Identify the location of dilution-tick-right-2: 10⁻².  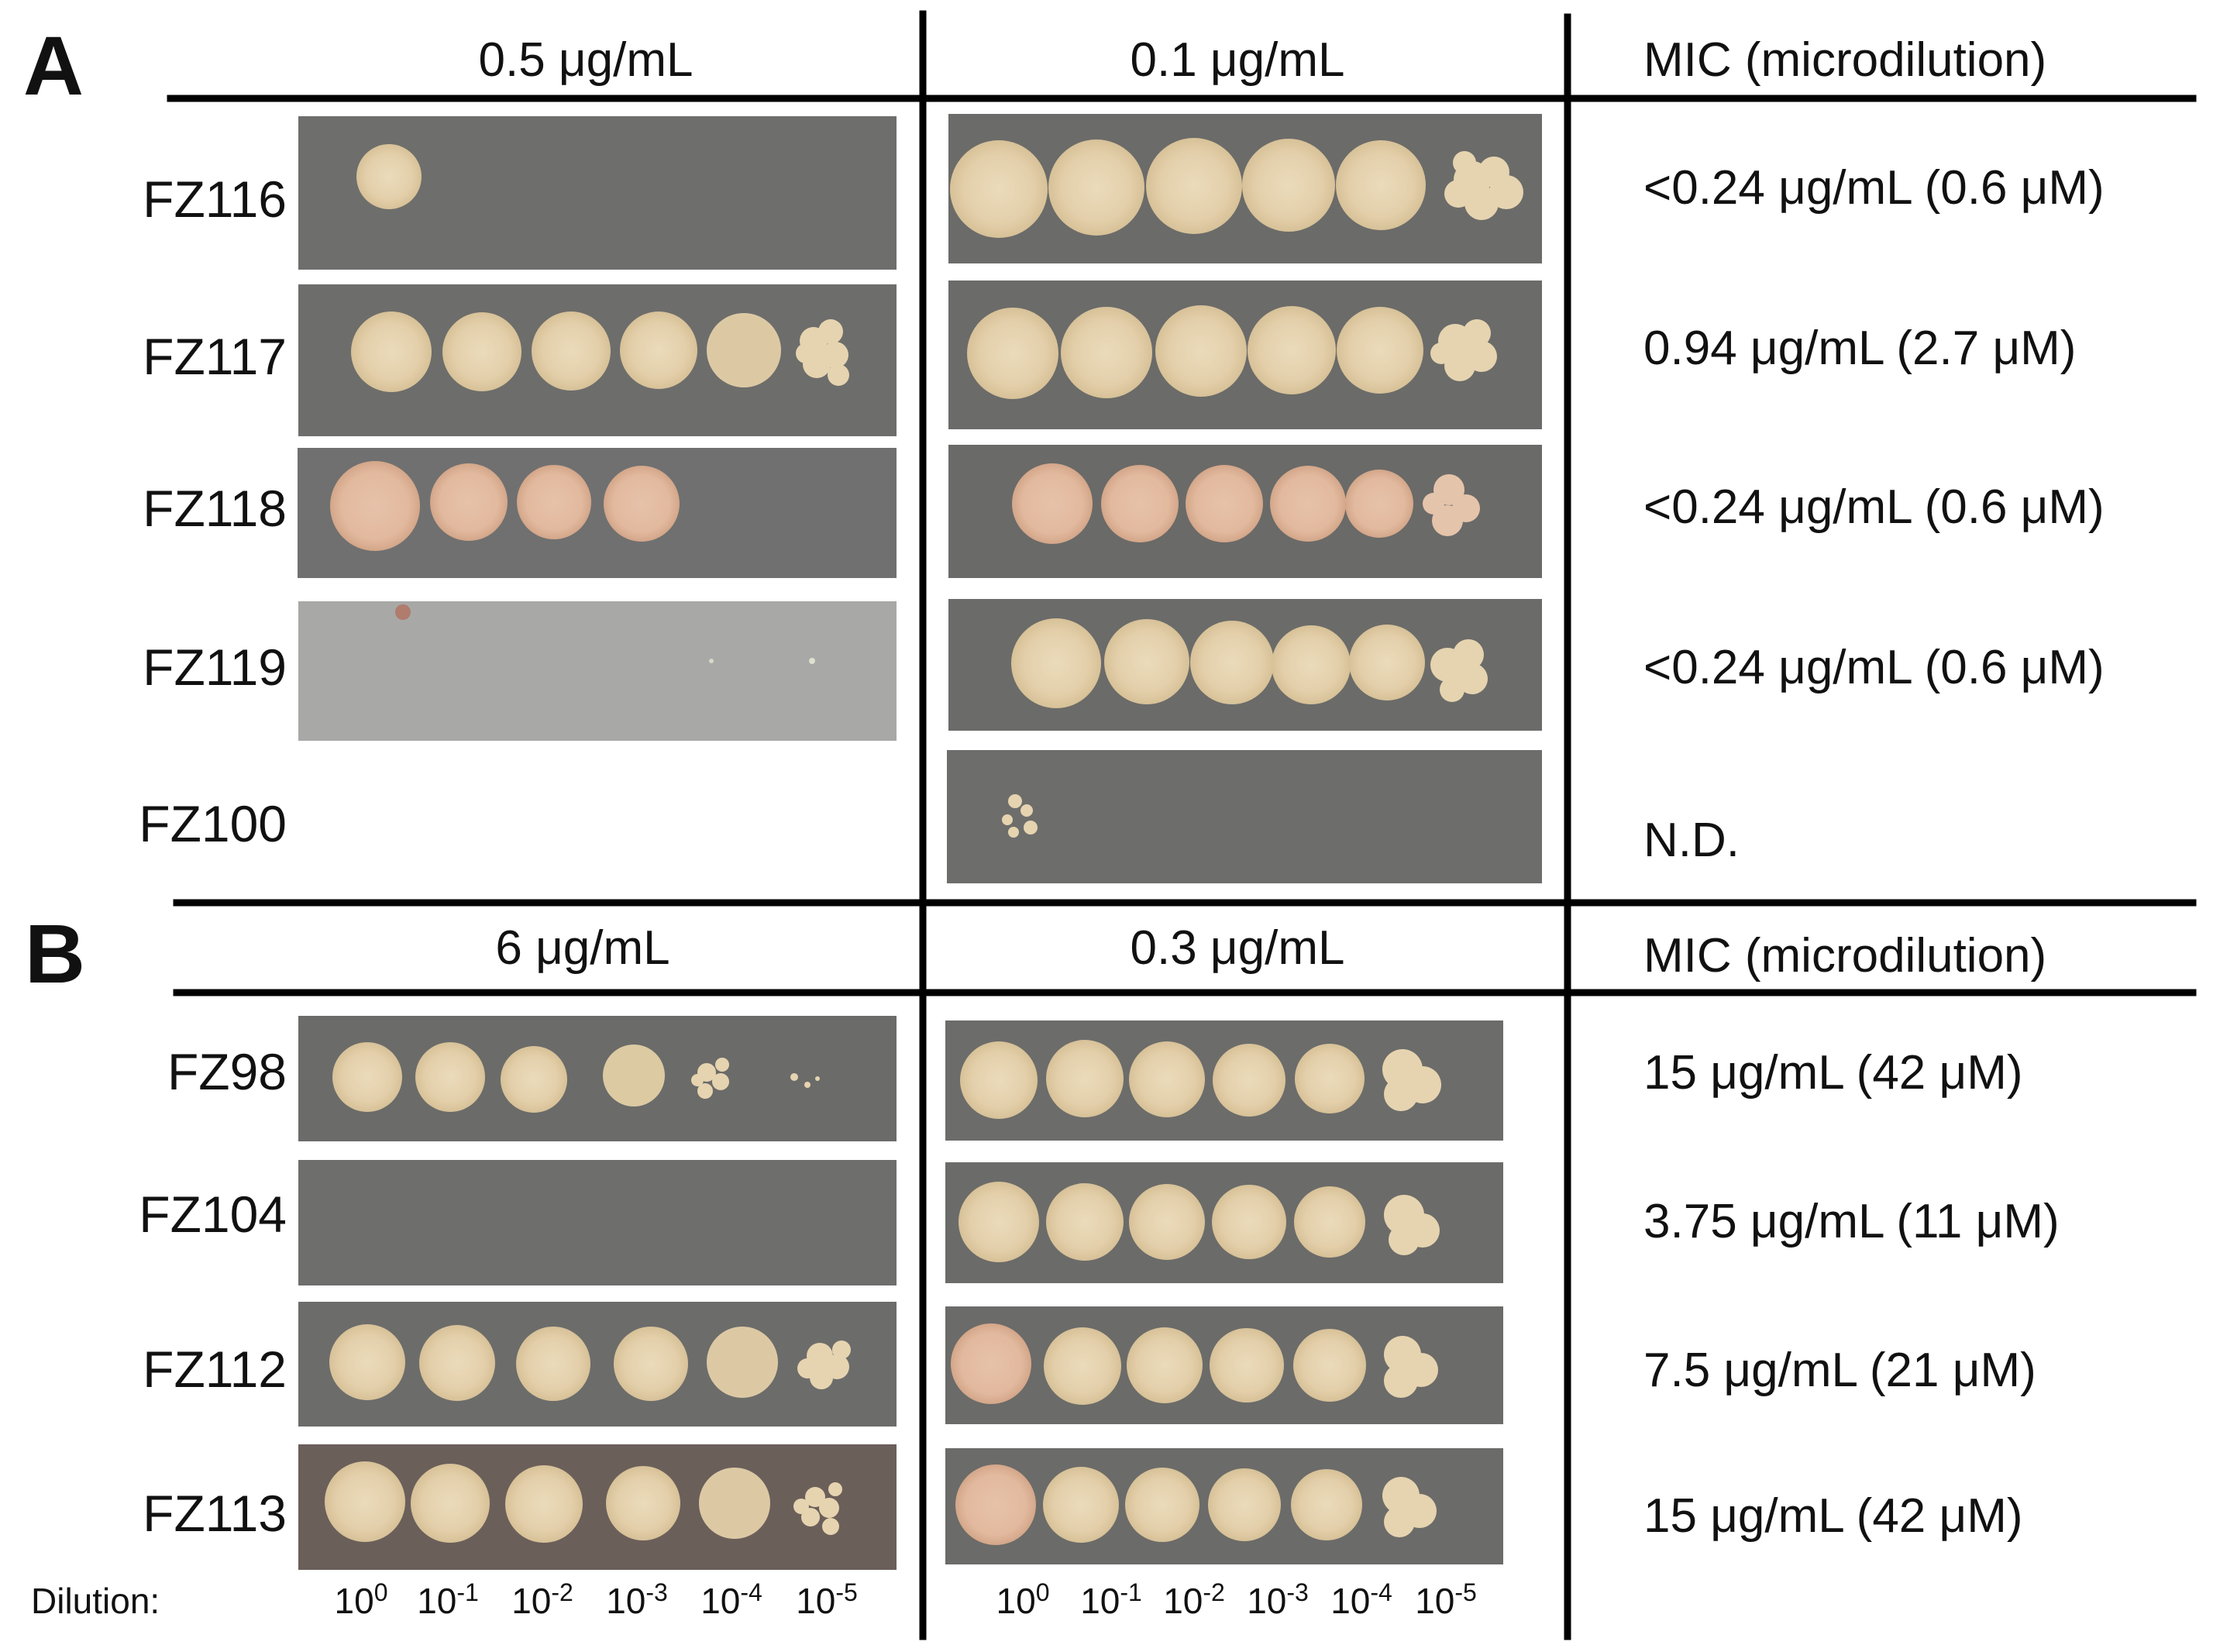
(1194, 1599).